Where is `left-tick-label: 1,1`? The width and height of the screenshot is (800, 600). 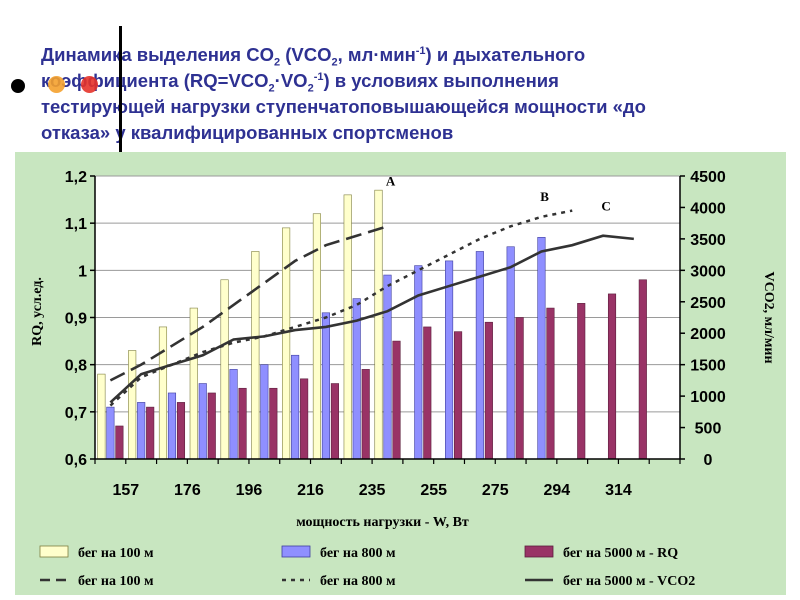
left-tick-label: 1,1 is located at coordinates (76, 224).